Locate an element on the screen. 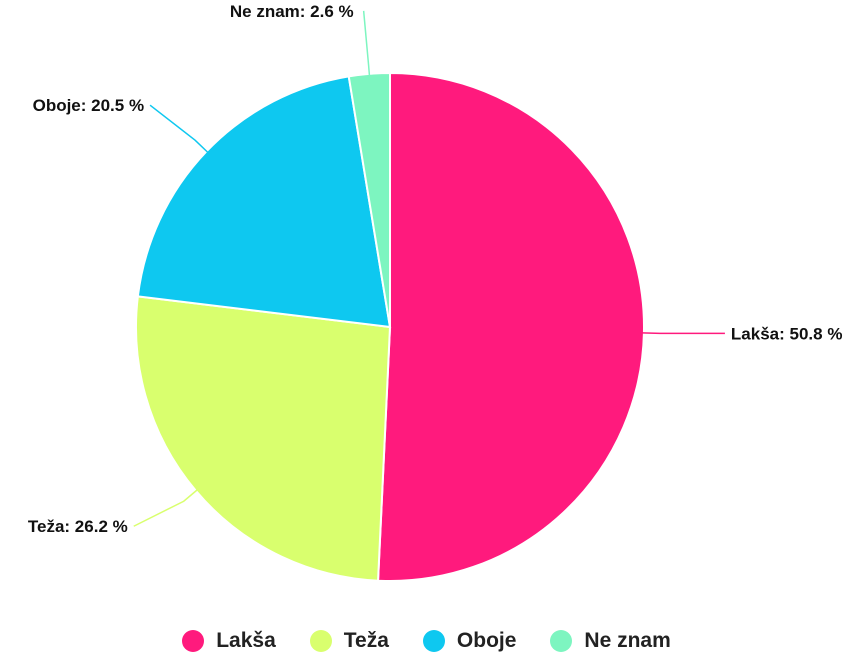  legend-label-ne-znam: Ne znam is located at coordinates (627, 640).